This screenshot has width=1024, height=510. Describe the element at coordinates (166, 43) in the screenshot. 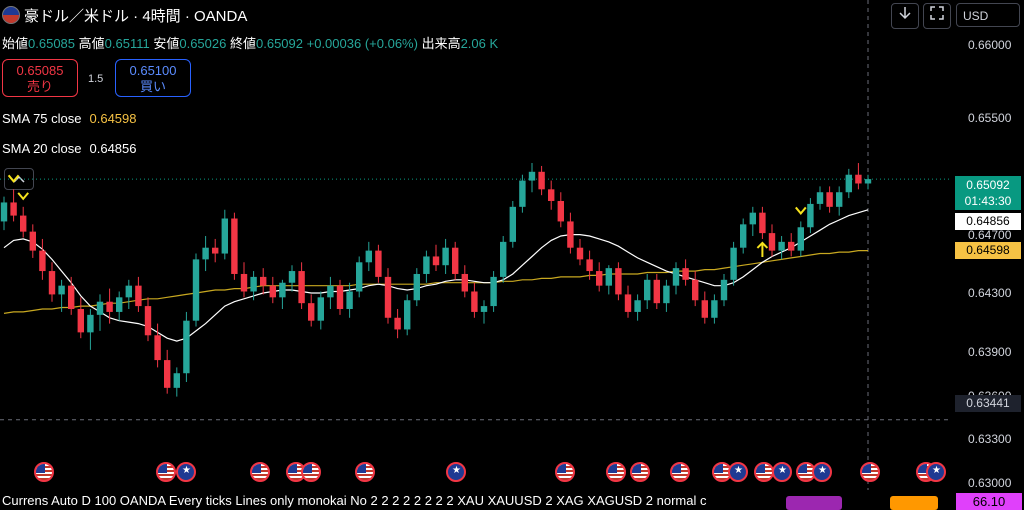

I see `low-label: 安値` at that location.